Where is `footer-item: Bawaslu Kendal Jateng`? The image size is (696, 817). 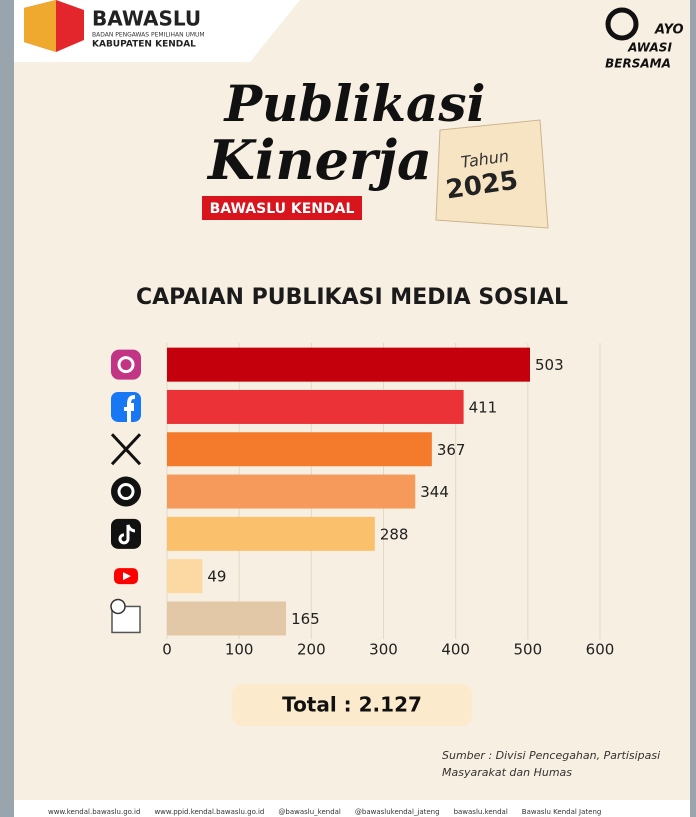
footer-item: Bawaslu Kendal Jateng is located at coordinates (562, 812).